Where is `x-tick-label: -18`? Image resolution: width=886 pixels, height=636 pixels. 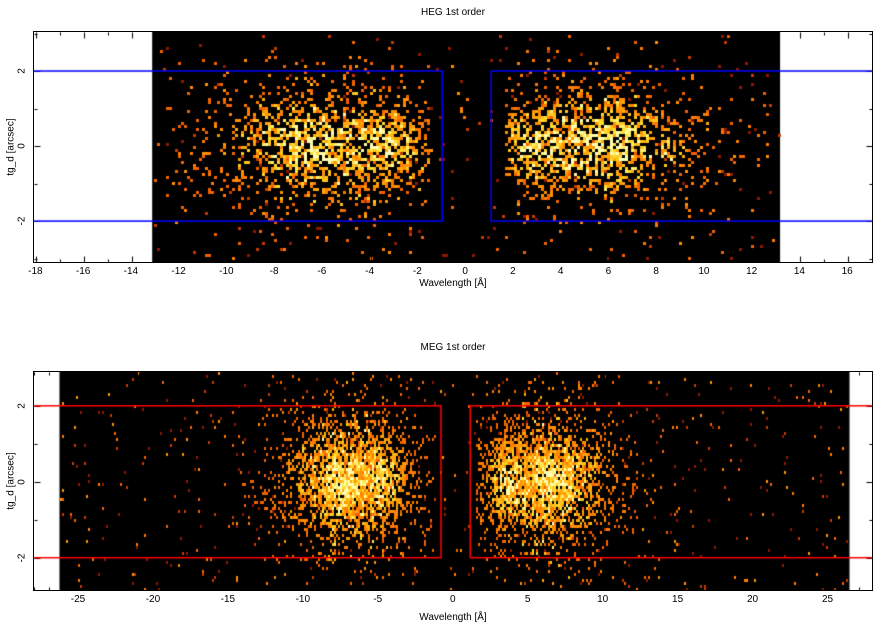
x-tick-label: -18 is located at coordinates (35, 271).